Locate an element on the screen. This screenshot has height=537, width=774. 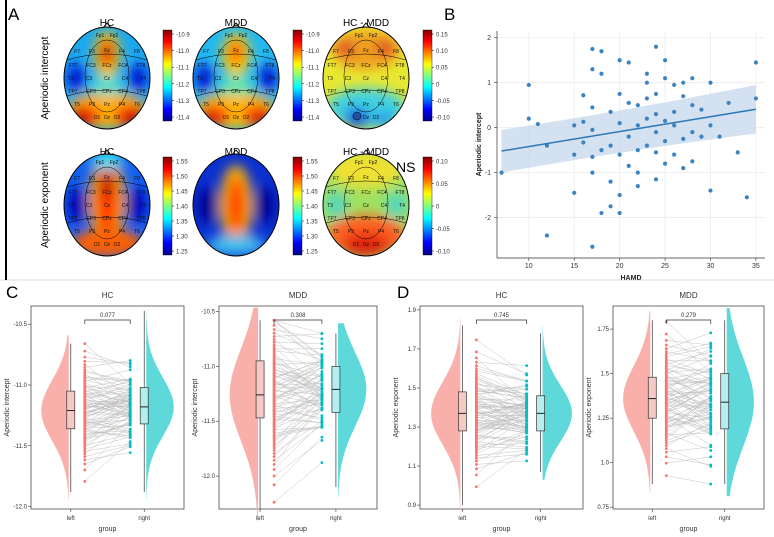
p-value-label: 0.077 is located at coordinates (108, 316).